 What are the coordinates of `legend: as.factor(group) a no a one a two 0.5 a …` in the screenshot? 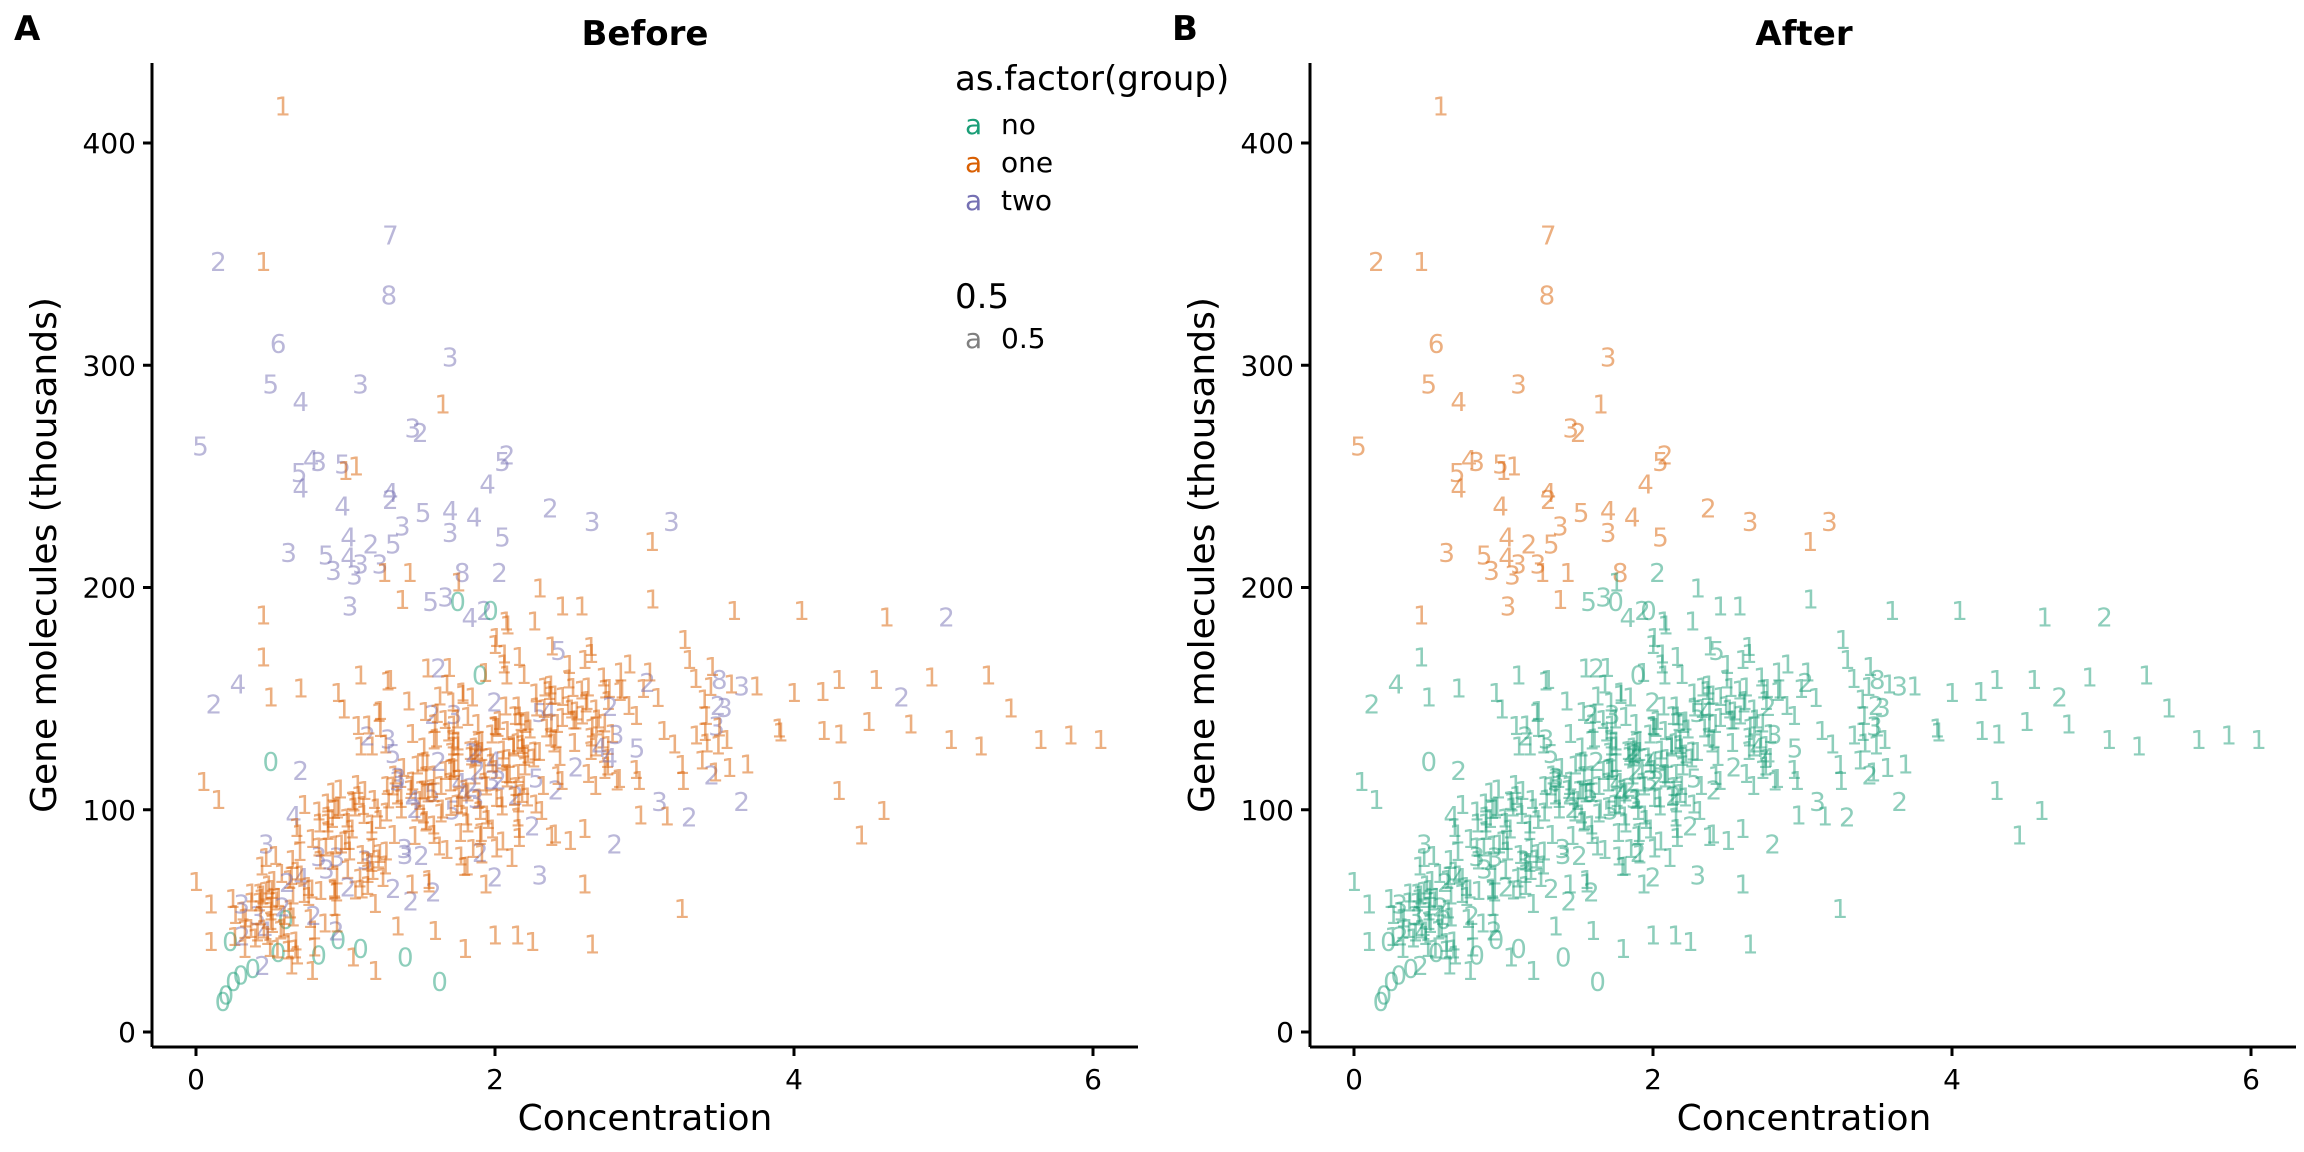 It's located at (1092, 207).